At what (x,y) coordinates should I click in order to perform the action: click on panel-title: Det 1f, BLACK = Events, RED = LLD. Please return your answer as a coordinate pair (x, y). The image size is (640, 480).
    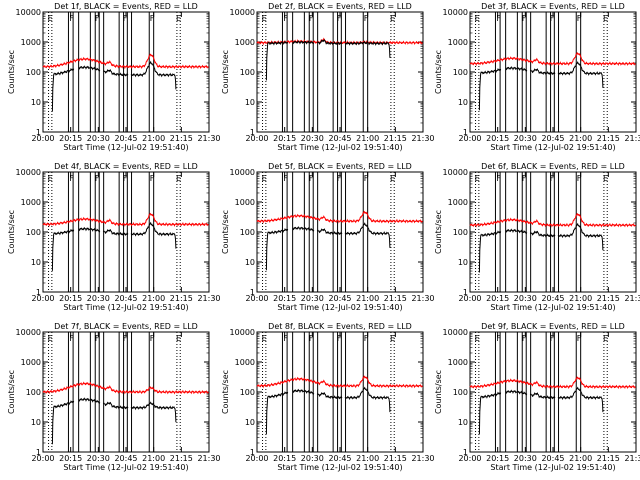
    Looking at the image, I should click on (126, 6).